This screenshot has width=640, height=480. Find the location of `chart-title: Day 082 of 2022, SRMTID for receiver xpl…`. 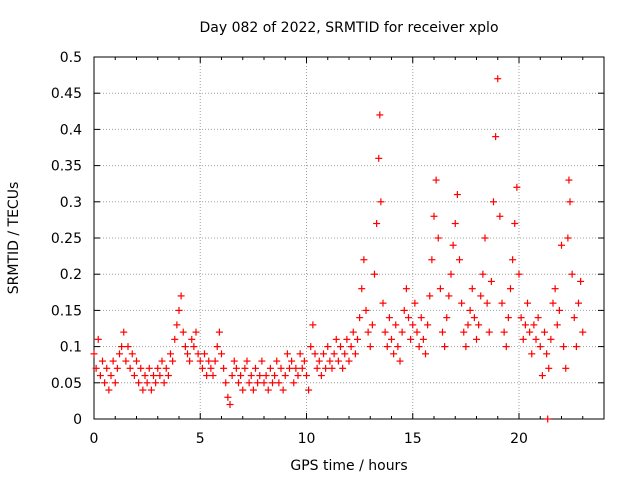

chart-title: Day 082 of 2022, SRMTID for receiver xpl… is located at coordinates (348, 28).